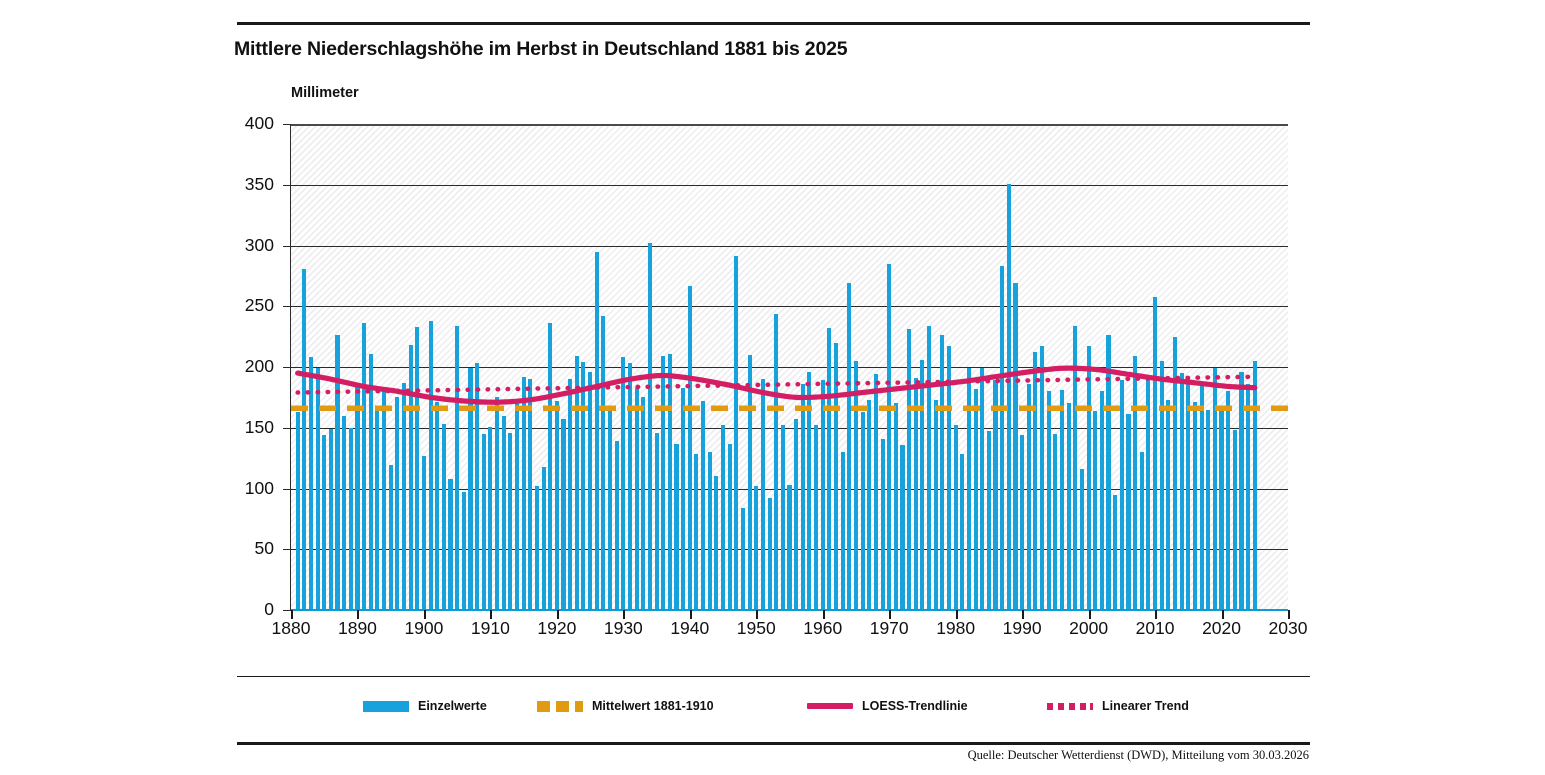  What do you see at coordinates (259, 183) in the screenshot?
I see `y-axis-tick-label: 350` at bounding box center [259, 183].